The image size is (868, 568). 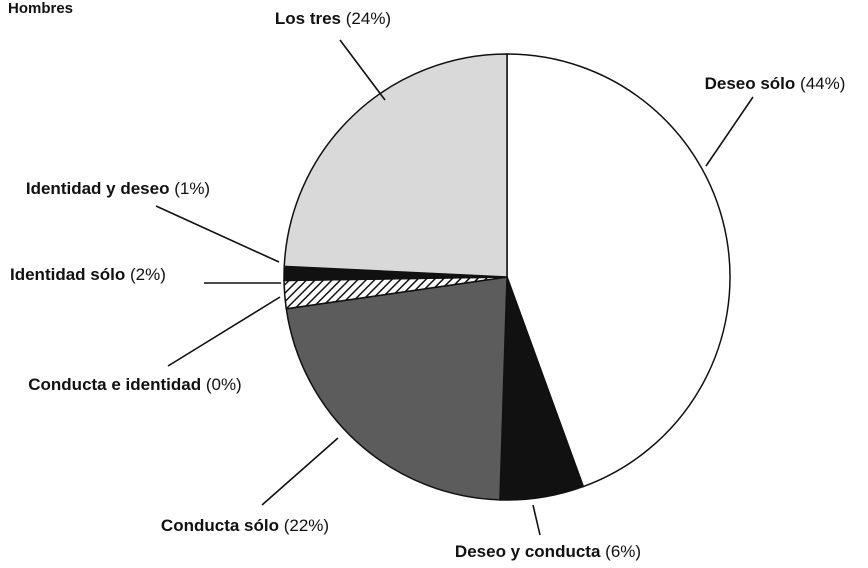 I want to click on value-label: (0%), so click(x=224, y=384).